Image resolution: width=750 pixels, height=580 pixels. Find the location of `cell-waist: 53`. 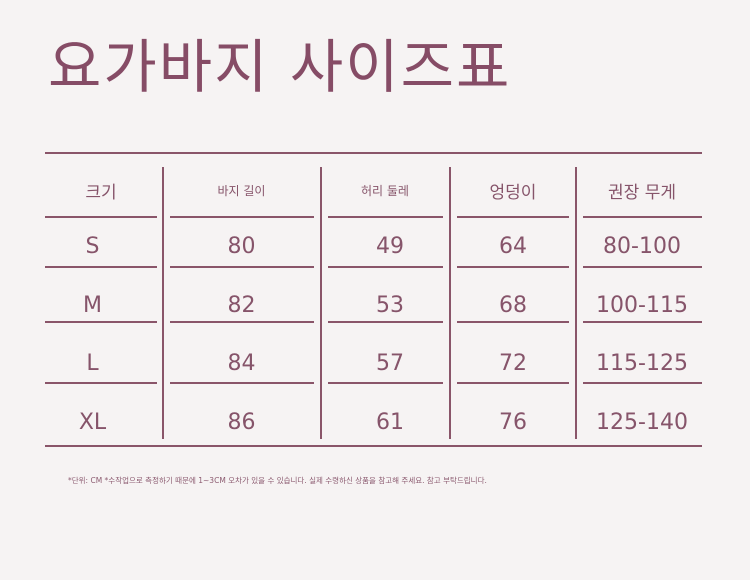

cell-waist: 53 is located at coordinates (390, 305).